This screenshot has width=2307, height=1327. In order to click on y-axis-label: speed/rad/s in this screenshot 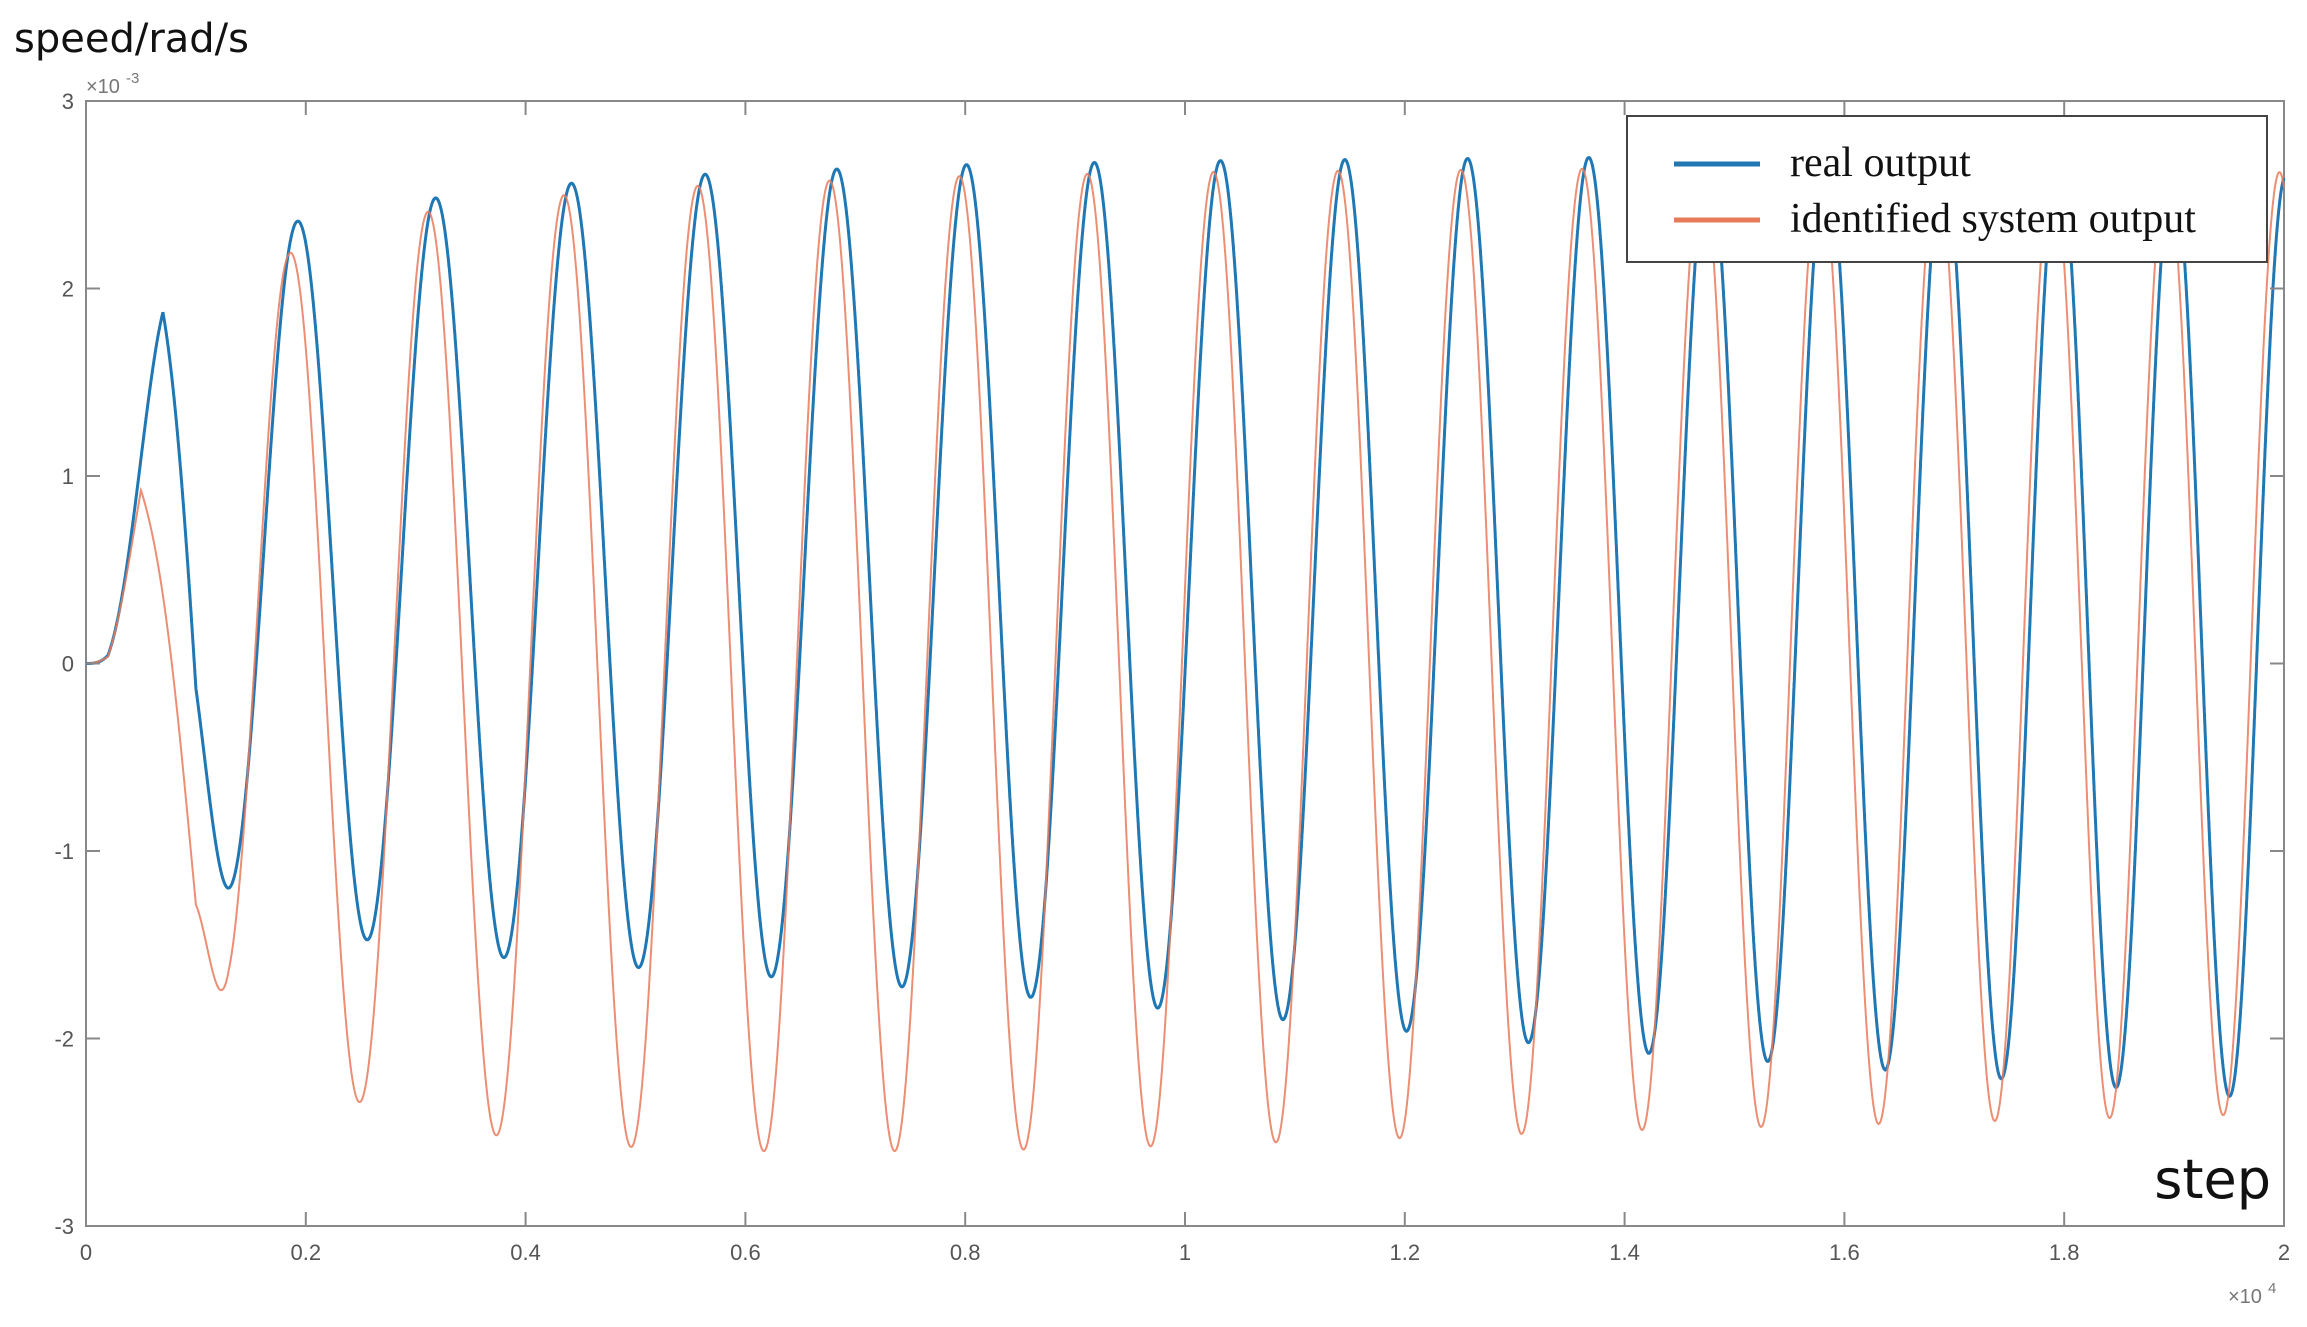, I will do `click(131, 39)`.